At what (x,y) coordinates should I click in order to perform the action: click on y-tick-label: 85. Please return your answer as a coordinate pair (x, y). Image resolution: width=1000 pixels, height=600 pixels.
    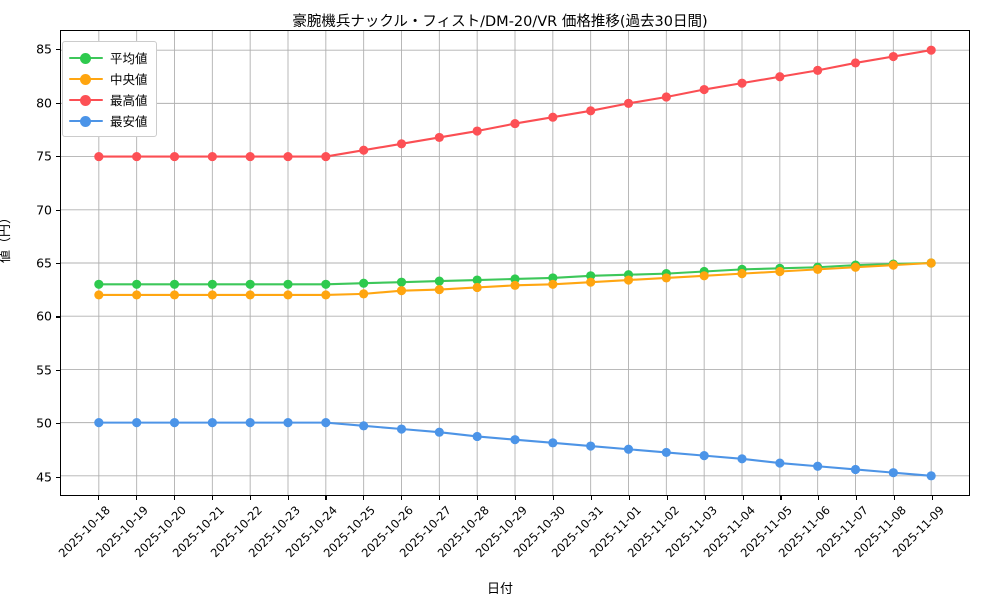
    Looking at the image, I should click on (44, 49).